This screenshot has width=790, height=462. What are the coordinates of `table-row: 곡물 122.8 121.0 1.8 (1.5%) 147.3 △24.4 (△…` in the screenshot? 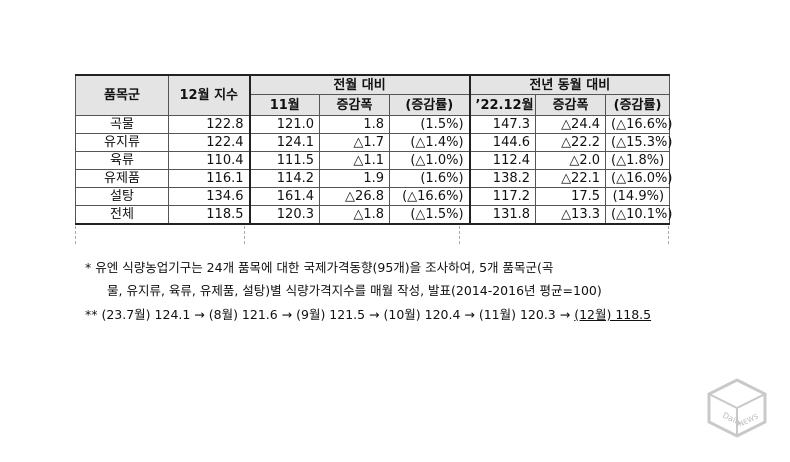 It's located at (373, 124).